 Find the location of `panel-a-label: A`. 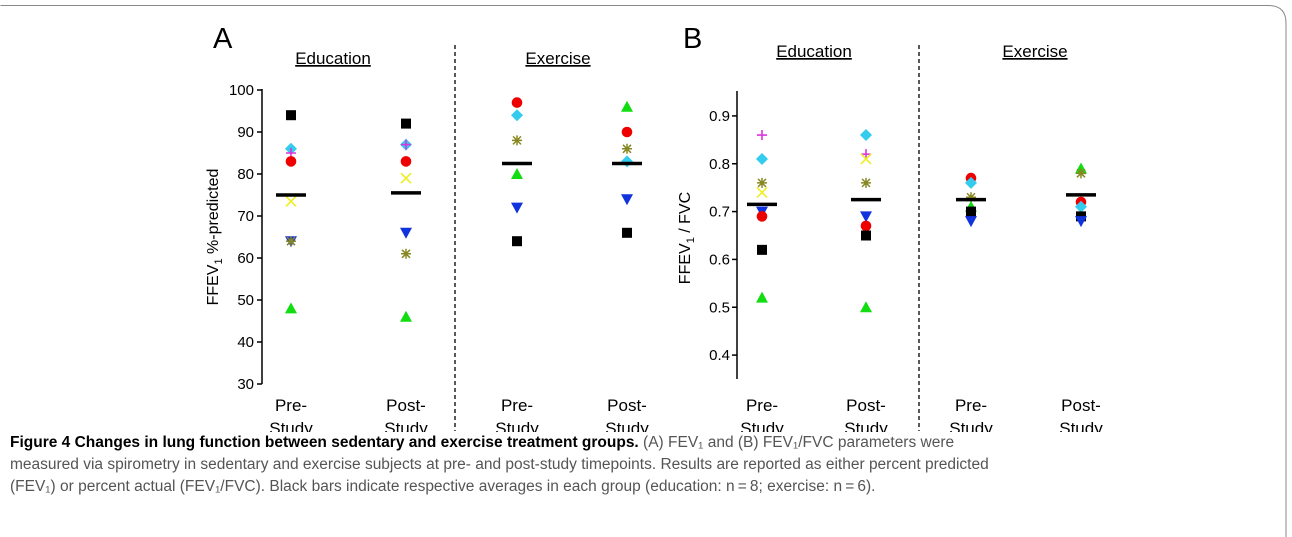

panel-a-label: A is located at coordinates (223, 39).